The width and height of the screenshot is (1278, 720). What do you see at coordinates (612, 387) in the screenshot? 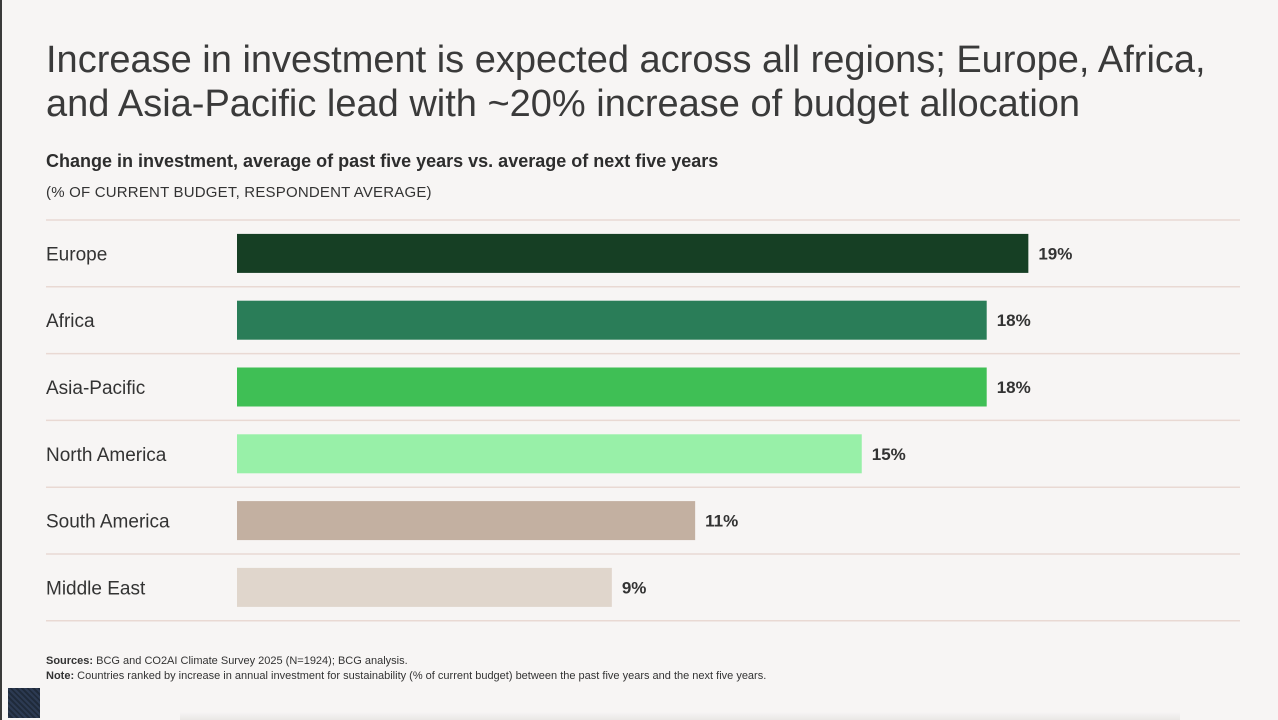
I see `bar-asia-pacific` at bounding box center [612, 387].